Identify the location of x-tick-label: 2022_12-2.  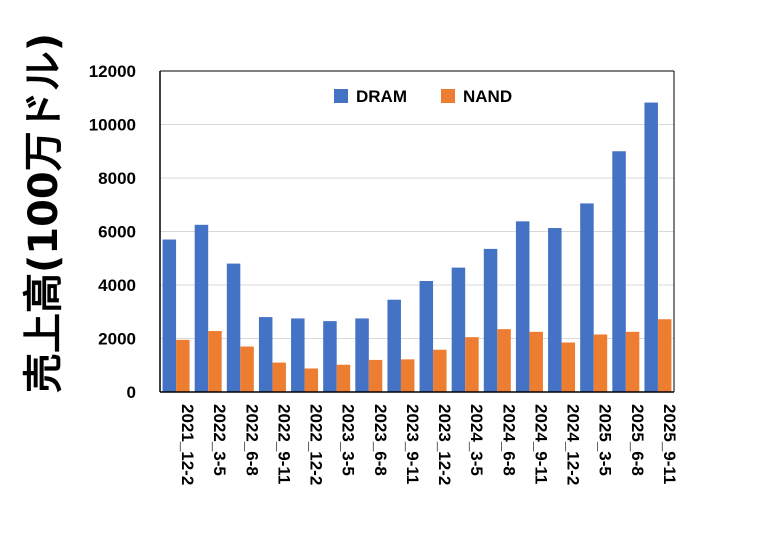
(316, 444).